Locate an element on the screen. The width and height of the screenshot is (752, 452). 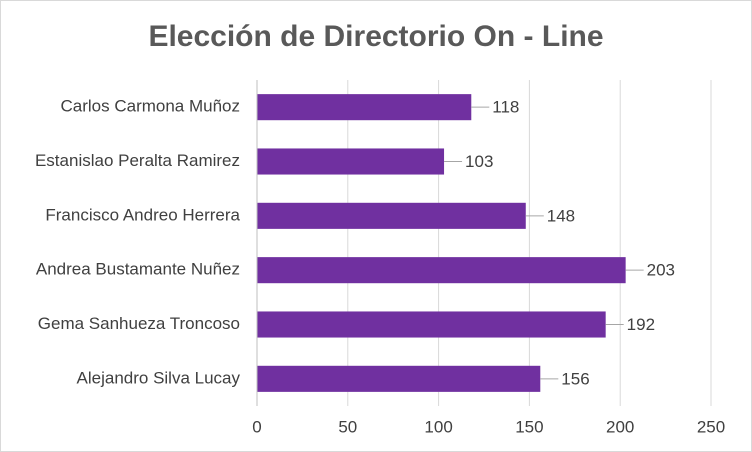
chart-title: Elección de Directorio On - Line is located at coordinates (375, 36).